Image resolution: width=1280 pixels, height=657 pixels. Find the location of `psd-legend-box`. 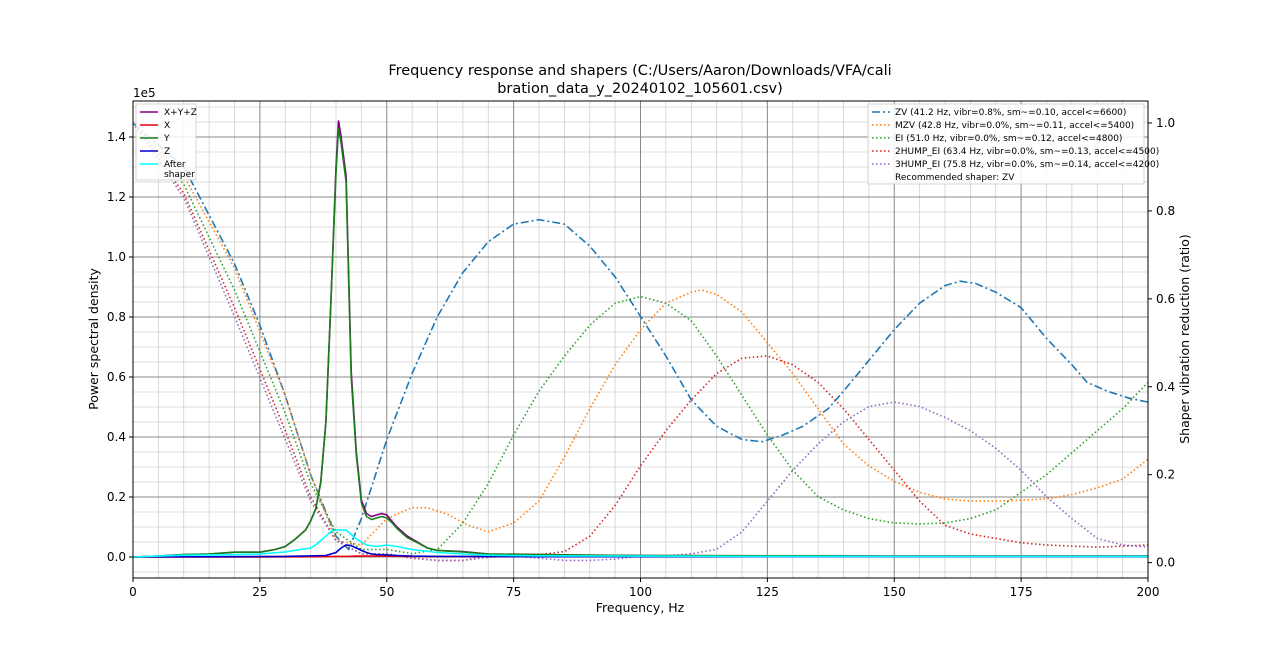

psd-legend-box is located at coordinates (166, 142).